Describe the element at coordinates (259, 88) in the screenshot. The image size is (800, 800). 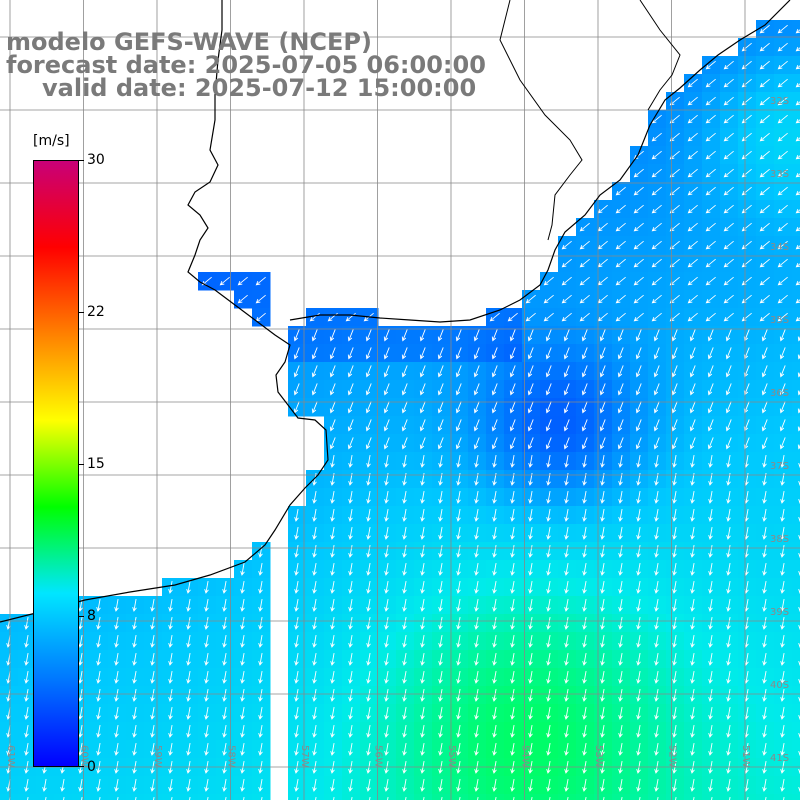
I see `valid-date: valid date: 2025-07-12 15:00:00` at that location.